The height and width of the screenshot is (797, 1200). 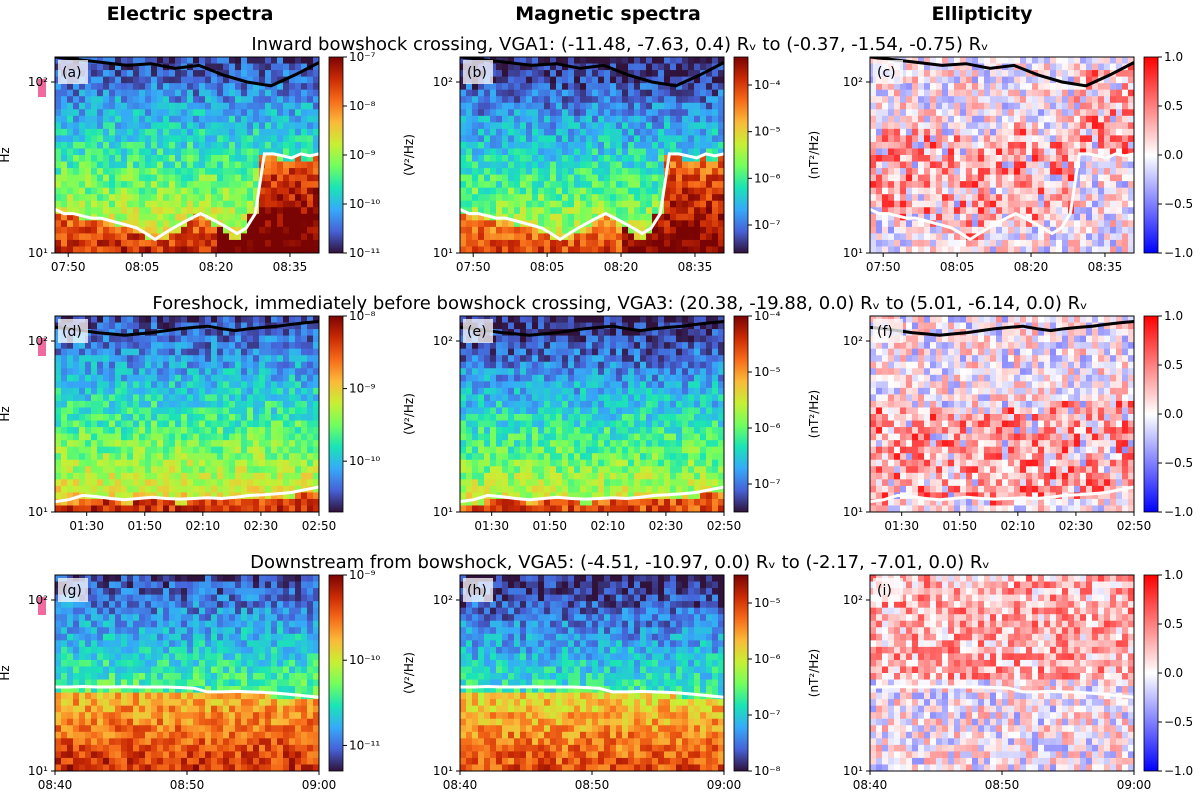 I want to click on colorbar-tick-label: 0.0, so click(x=1173, y=673).